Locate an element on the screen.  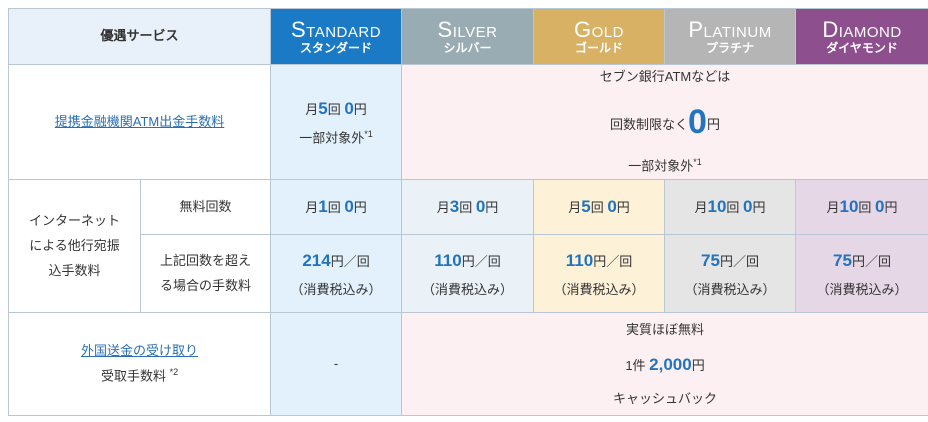
over-diamond: 75円／回 （消費税込み） is located at coordinates (861, 274).